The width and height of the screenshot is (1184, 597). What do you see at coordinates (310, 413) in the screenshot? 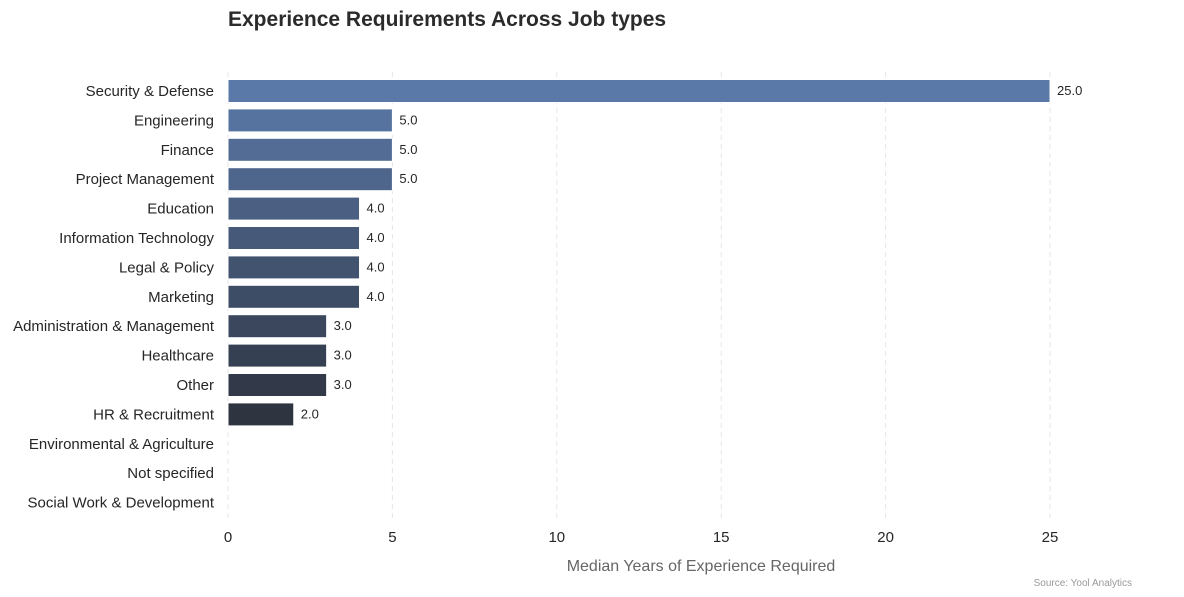
I see `value-label: 2.0` at bounding box center [310, 413].